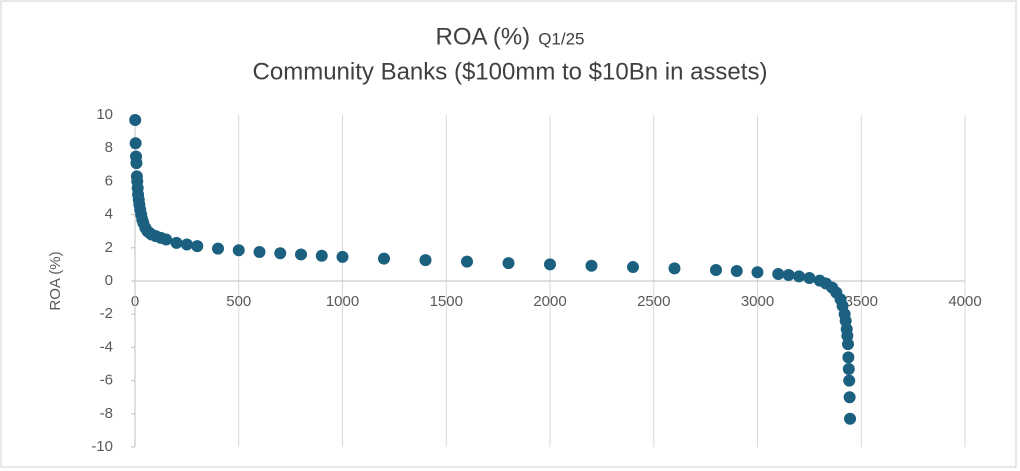  What do you see at coordinates (964, 301) in the screenshot?
I see `x-tick-label: 4000` at bounding box center [964, 301].